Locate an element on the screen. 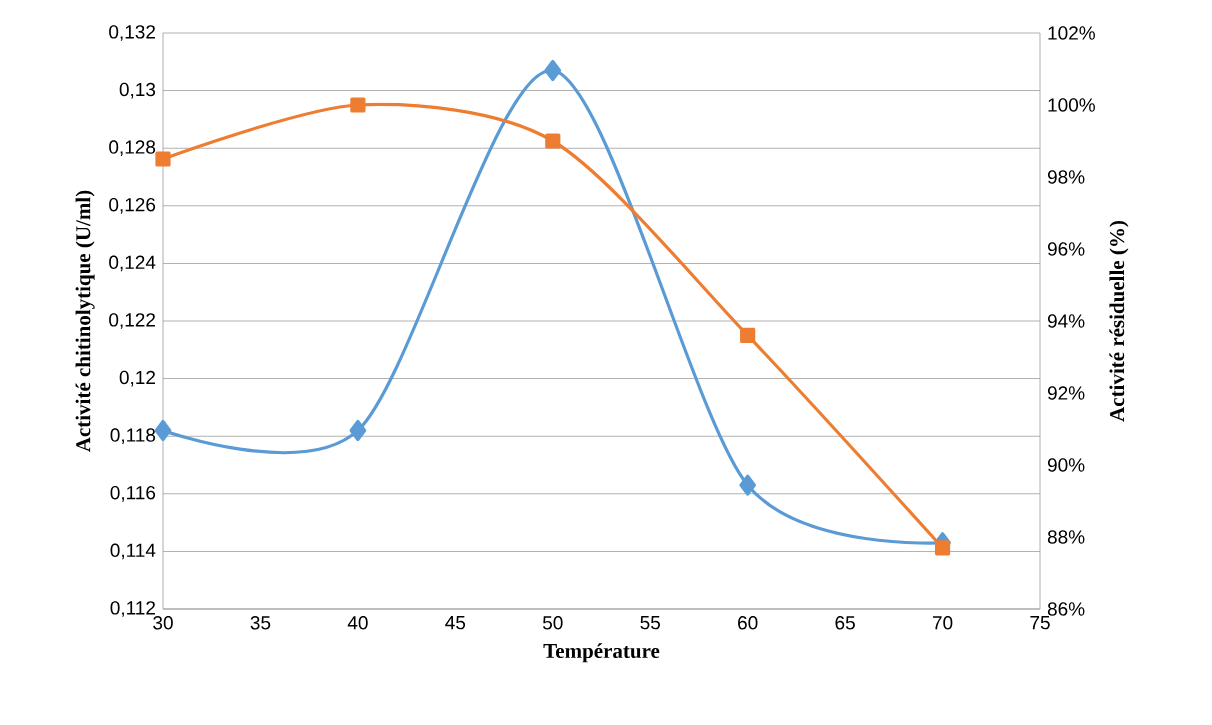 Image resolution: width=1212 pixels, height=725 pixels. y-tick-label: 0,122 is located at coordinates (132, 321).